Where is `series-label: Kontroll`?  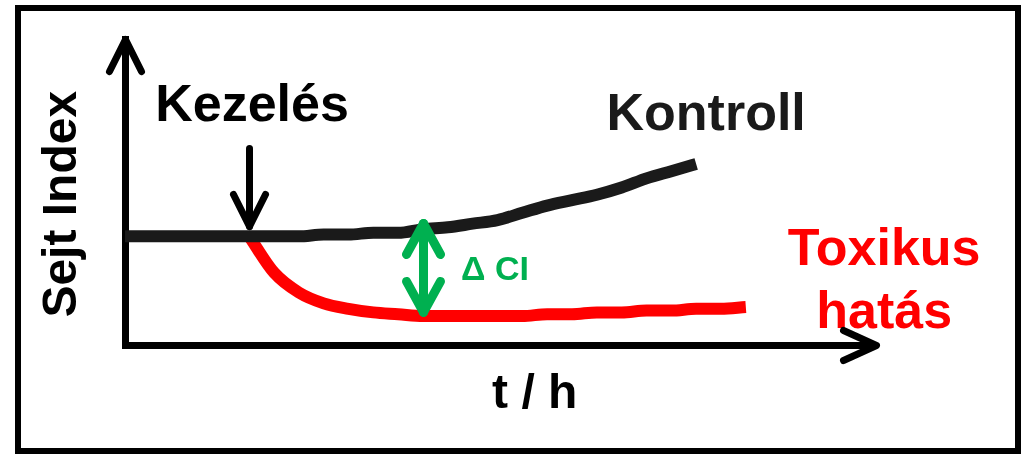
series-label: Kontroll is located at coordinates (706, 111).